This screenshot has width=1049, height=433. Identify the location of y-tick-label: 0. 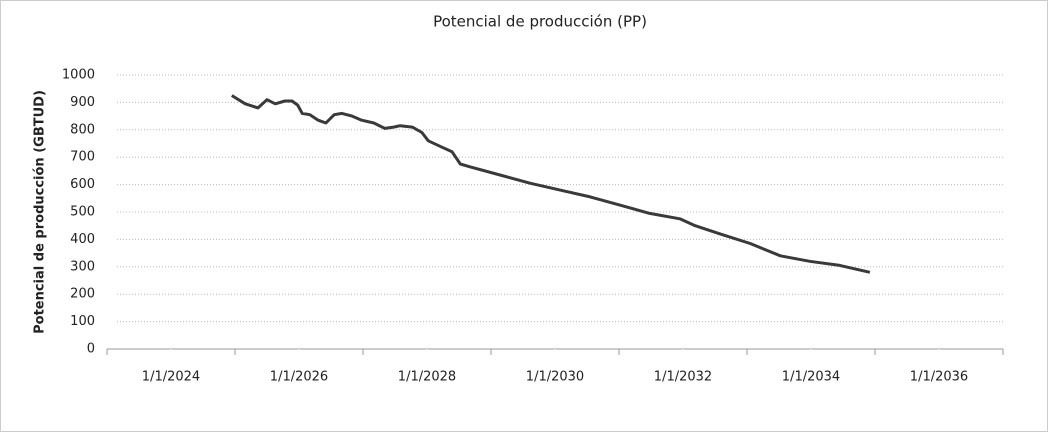
(91, 349).